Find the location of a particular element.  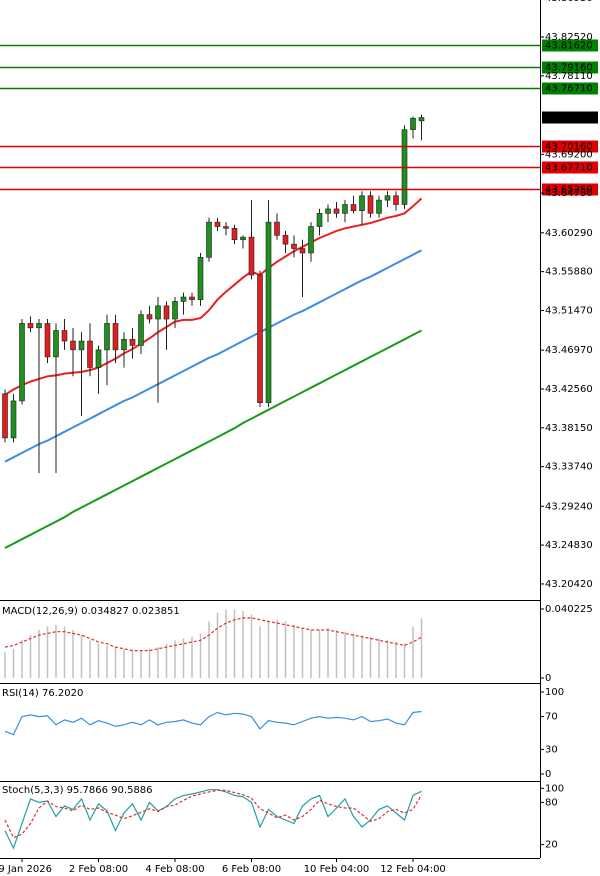

y-tick-label: 43.69200 is located at coordinates (569, 154).